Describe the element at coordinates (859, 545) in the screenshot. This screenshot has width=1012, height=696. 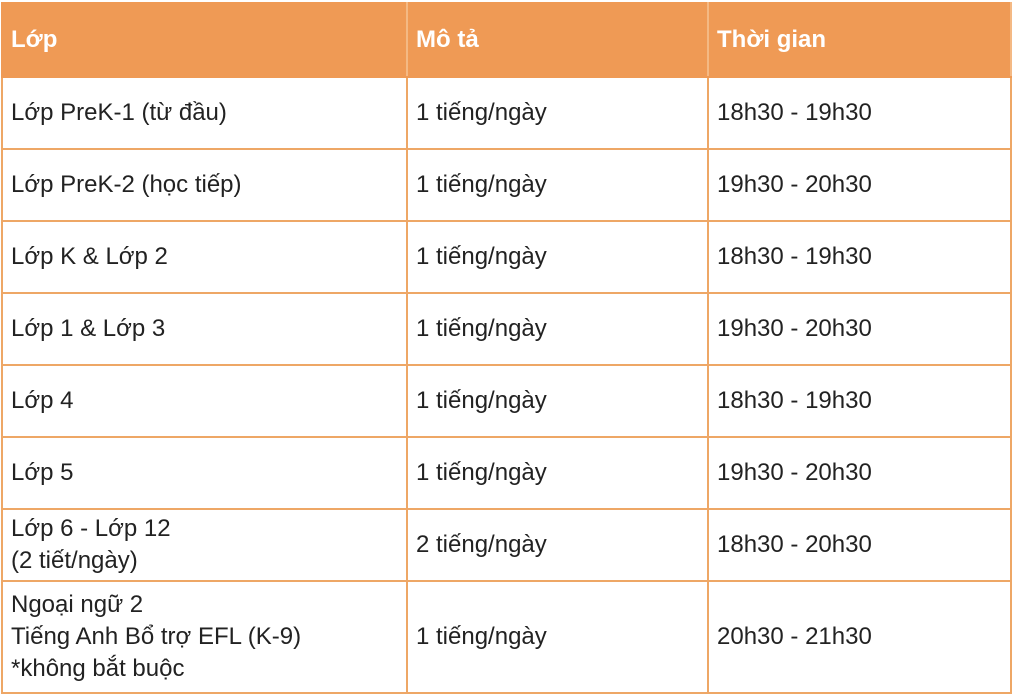
I see `table-cell: 18h30 - 20h30` at that location.